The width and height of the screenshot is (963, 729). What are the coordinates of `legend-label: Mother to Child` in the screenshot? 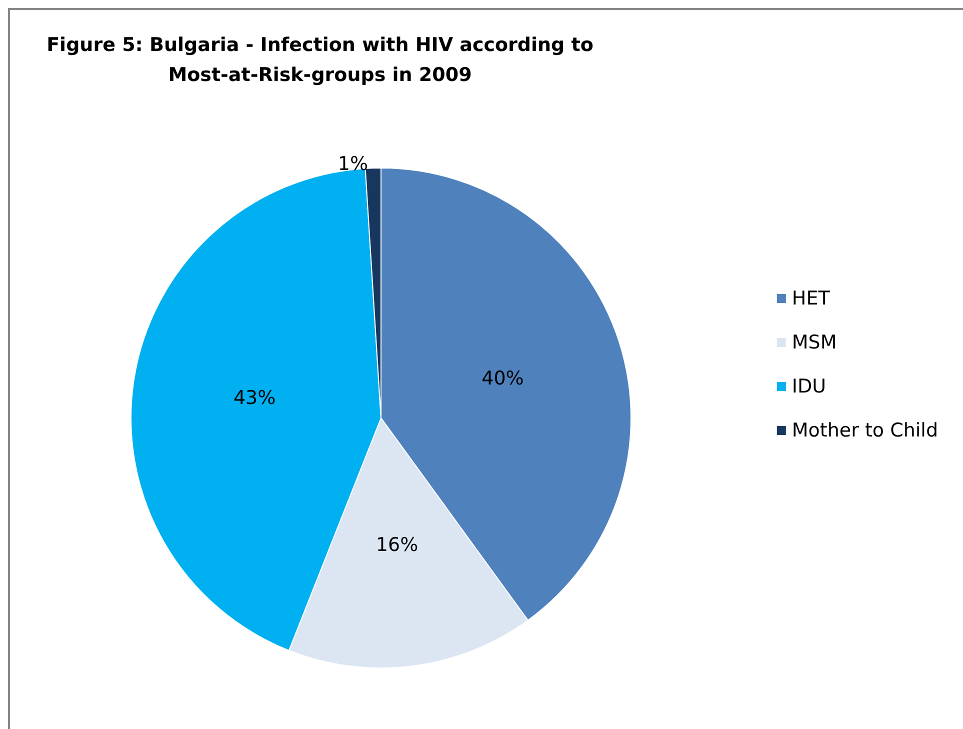 It's located at (865, 431).